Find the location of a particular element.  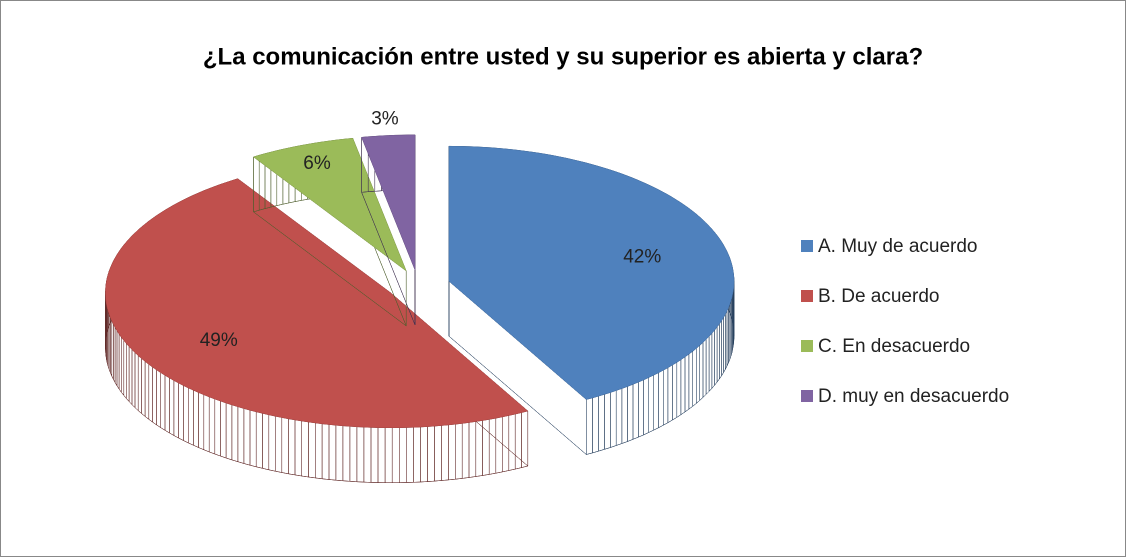

legend-label: C. En desacuerdo is located at coordinates (894, 346).